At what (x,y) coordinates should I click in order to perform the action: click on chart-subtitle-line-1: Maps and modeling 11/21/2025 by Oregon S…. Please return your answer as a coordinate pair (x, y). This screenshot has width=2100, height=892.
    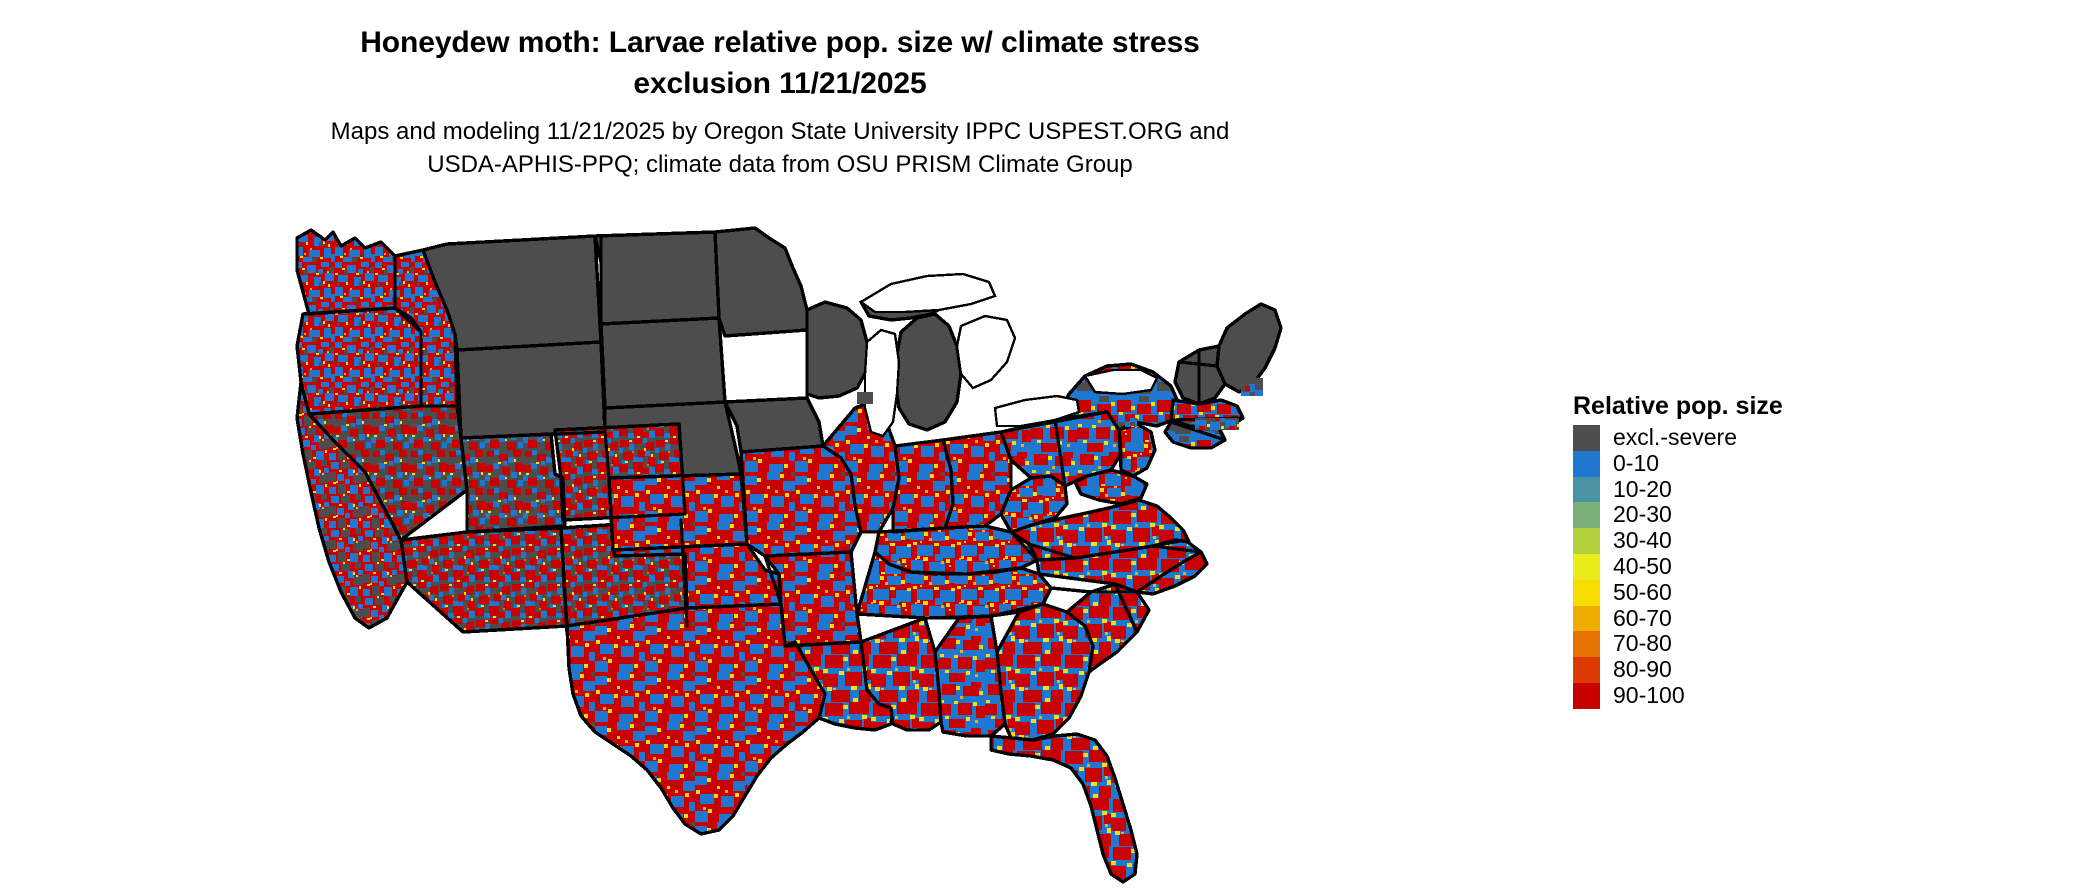
    Looking at the image, I should click on (780, 131).